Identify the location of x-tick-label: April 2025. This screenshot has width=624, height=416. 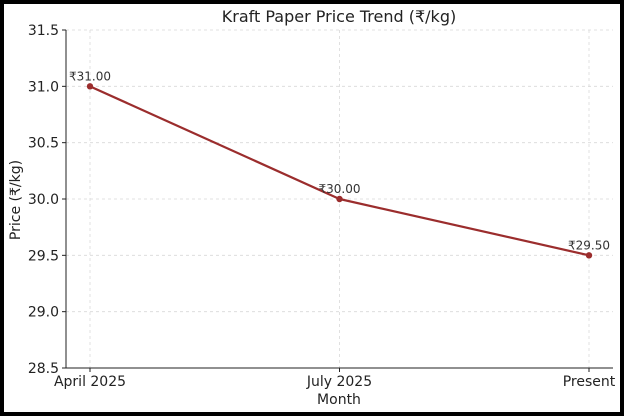
(90, 382).